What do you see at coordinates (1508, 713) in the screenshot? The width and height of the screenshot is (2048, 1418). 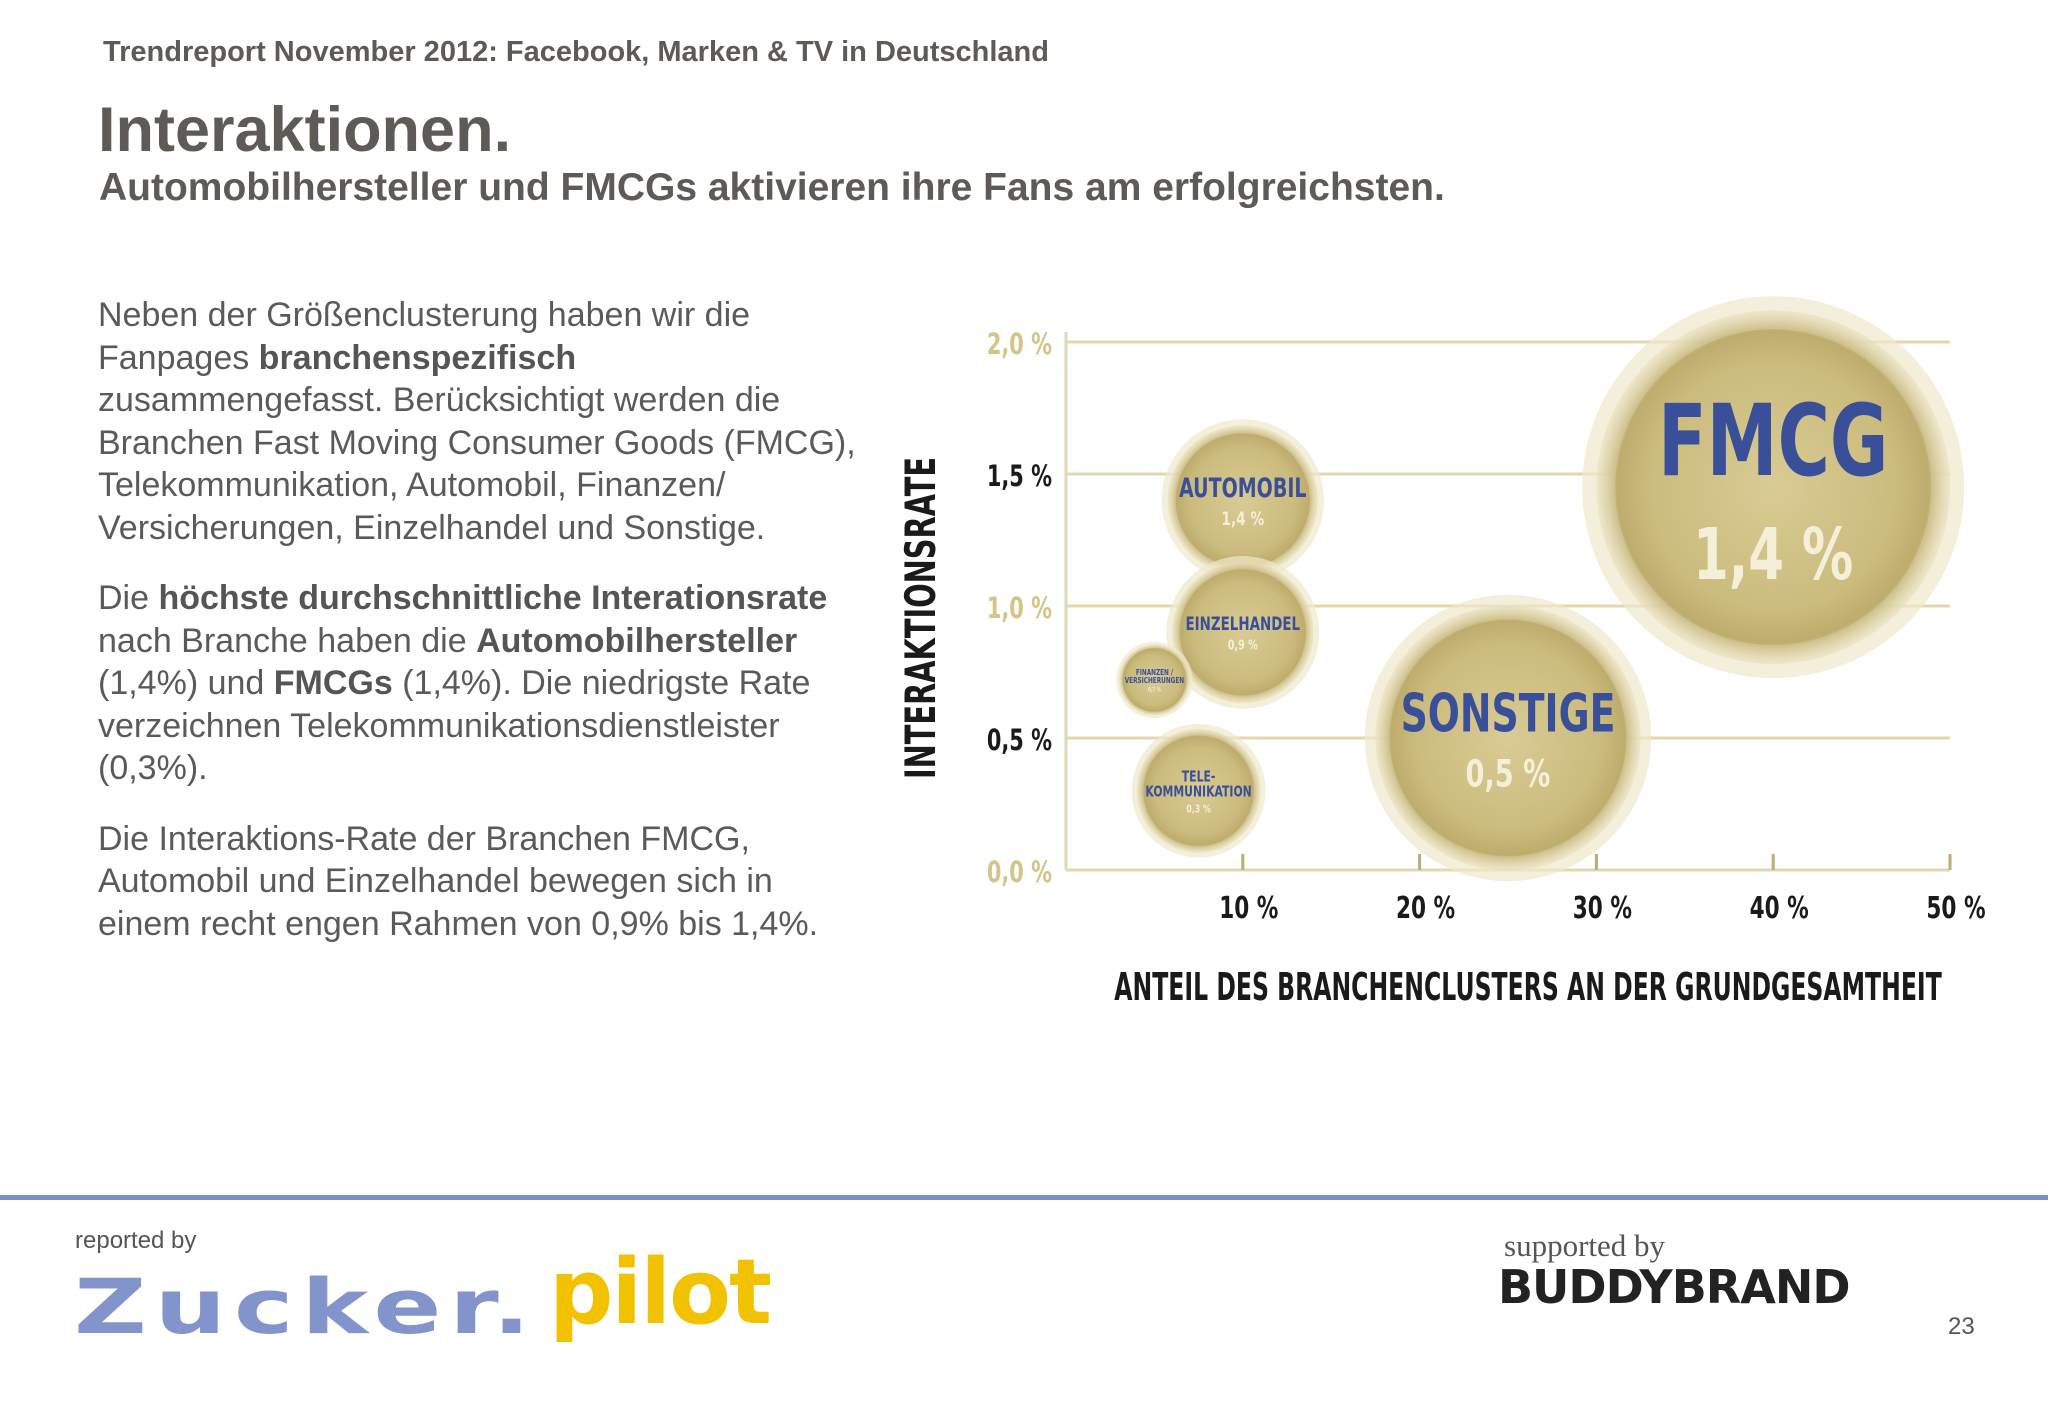 I see `bubble-label: SONSTIGE` at bounding box center [1508, 713].